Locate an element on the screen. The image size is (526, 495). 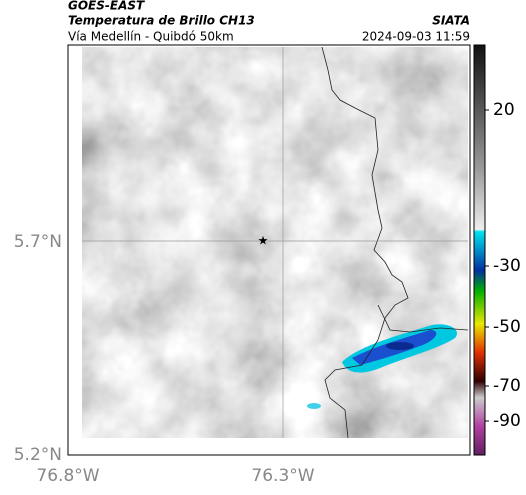
colorbar-label: -30 is located at coordinates (507, 266).